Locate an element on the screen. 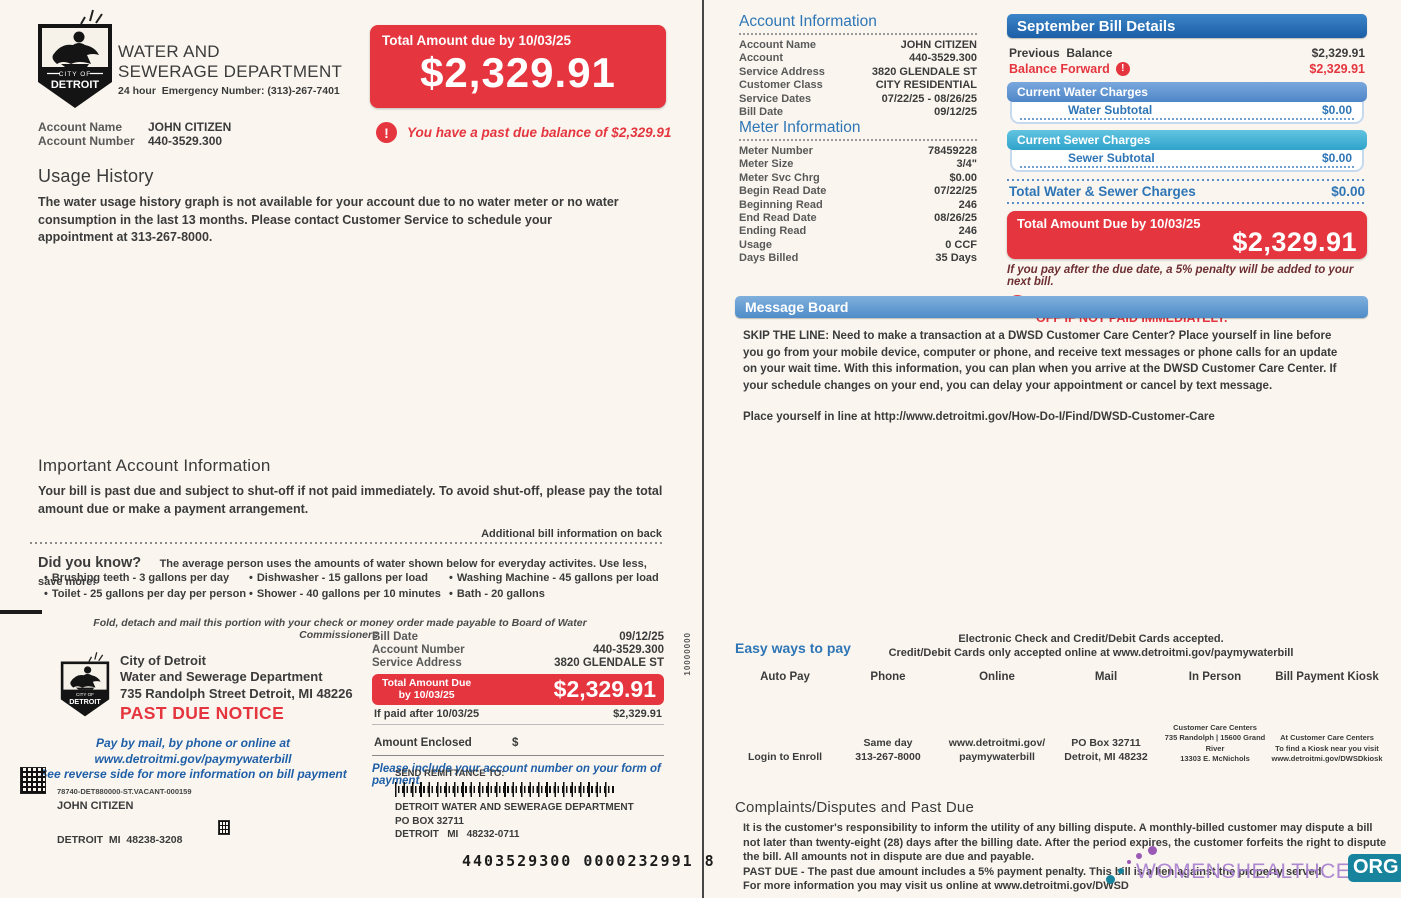 The image size is (1401, 898). previous-balance-label: Previous Balance is located at coordinates (1061, 53).